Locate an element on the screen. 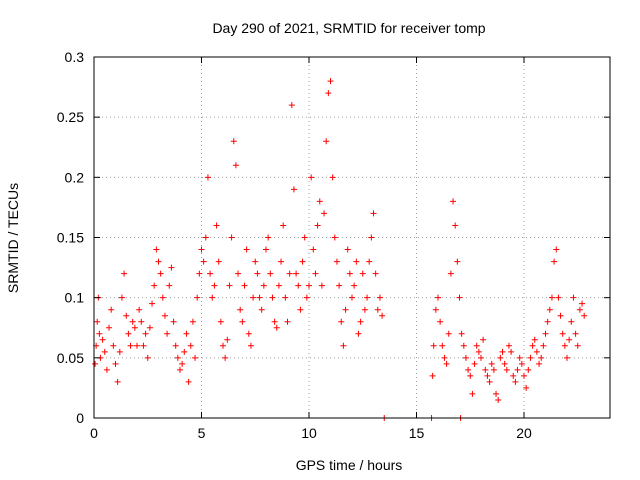 This screenshot has width=640, height=480. x-tick-label: 15 is located at coordinates (417, 433).